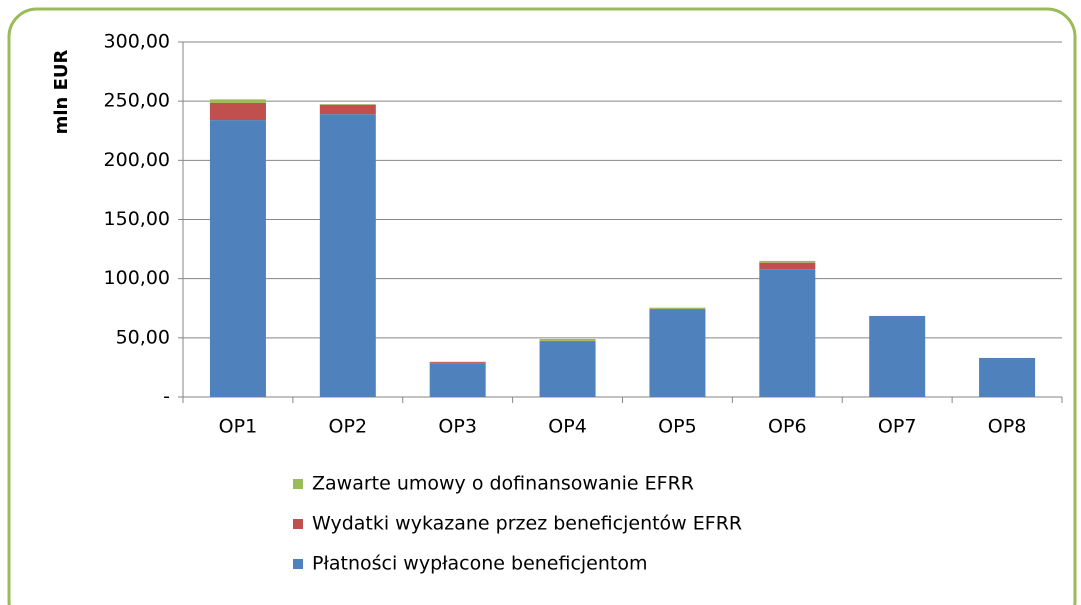 The height and width of the screenshot is (605, 1081). I want to click on y-tick-label: 150,00, so click(137, 219).